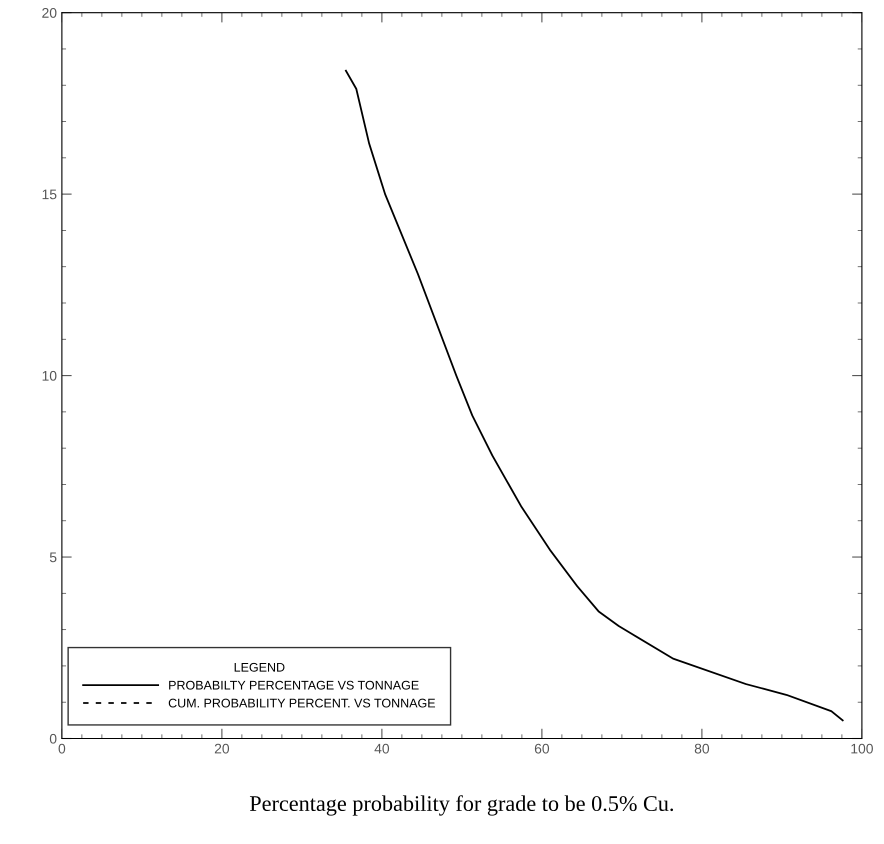 Image resolution: width=884 pixels, height=844 pixels. What do you see at coordinates (542, 749) in the screenshot?
I see `x-tick-label: 60` at bounding box center [542, 749].